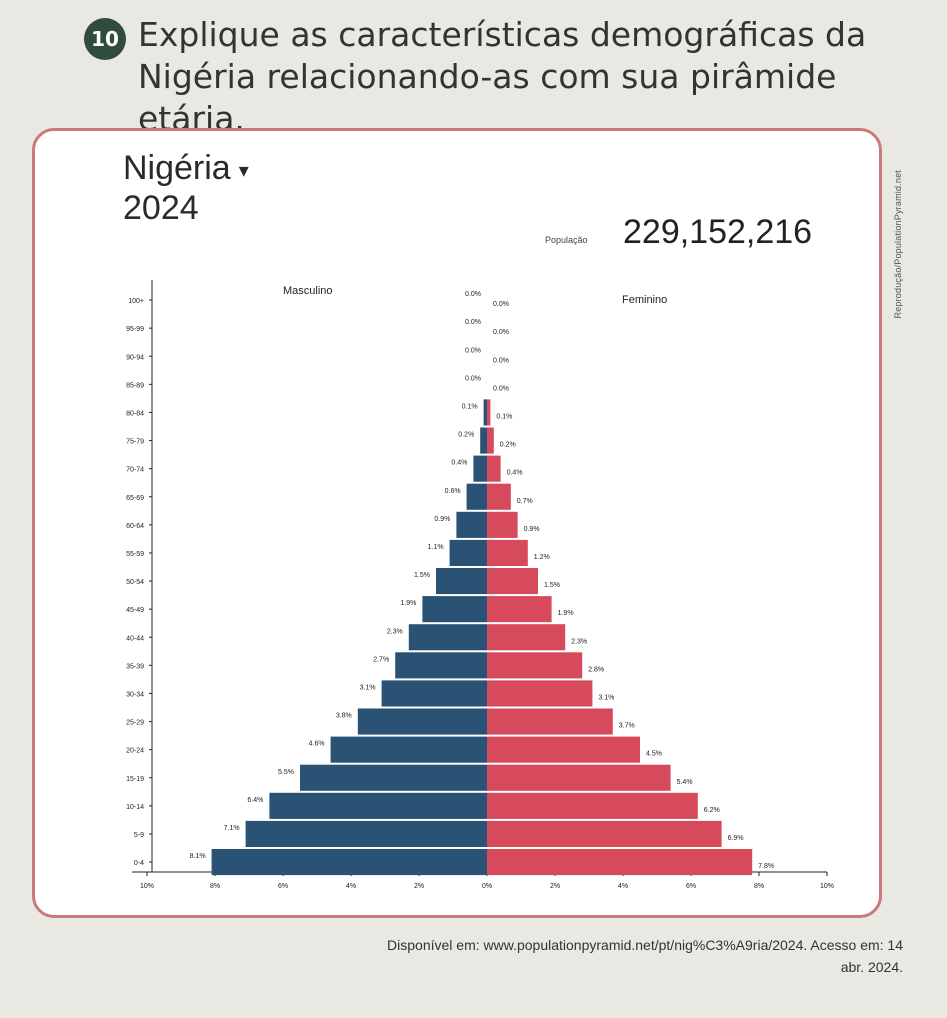  Describe the element at coordinates (712, 810) in the screenshot. I see `female-value-label: 6.2%` at that location.